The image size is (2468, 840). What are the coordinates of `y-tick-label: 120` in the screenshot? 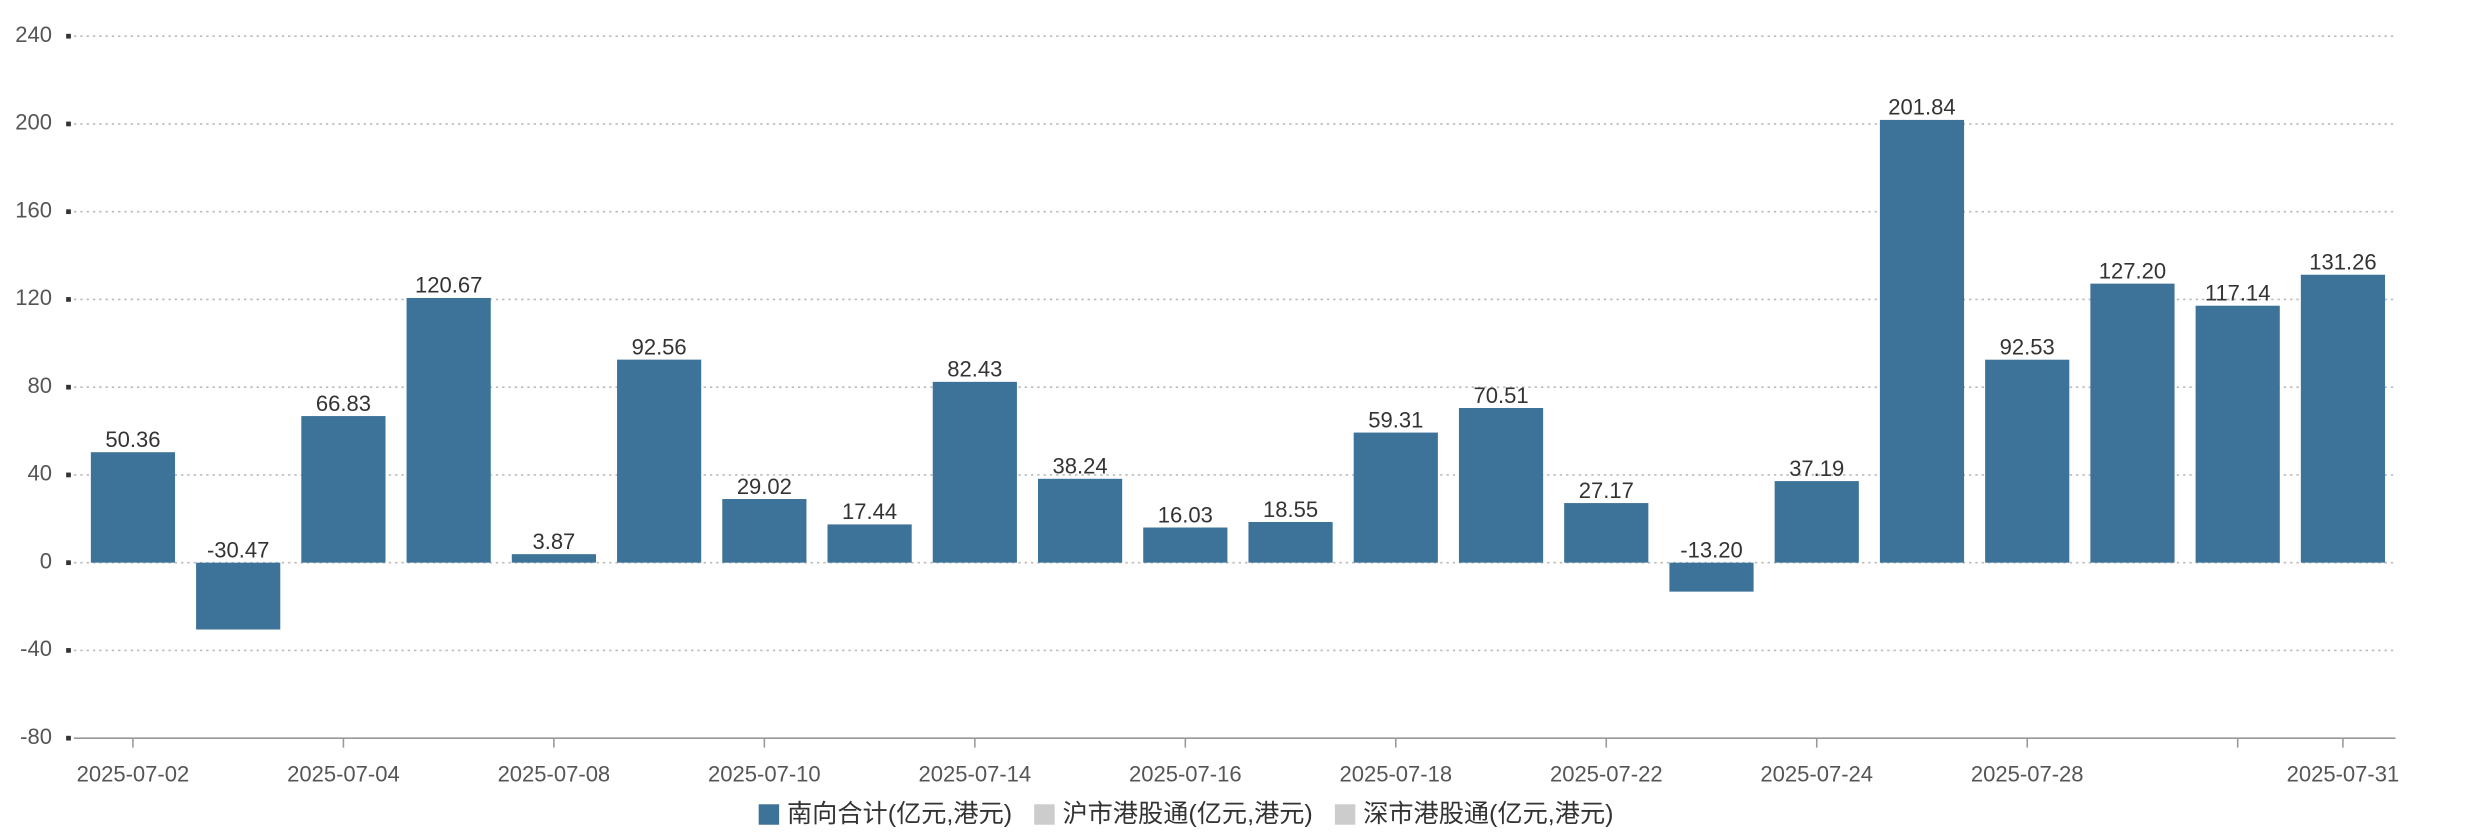 It's located at (33, 297).